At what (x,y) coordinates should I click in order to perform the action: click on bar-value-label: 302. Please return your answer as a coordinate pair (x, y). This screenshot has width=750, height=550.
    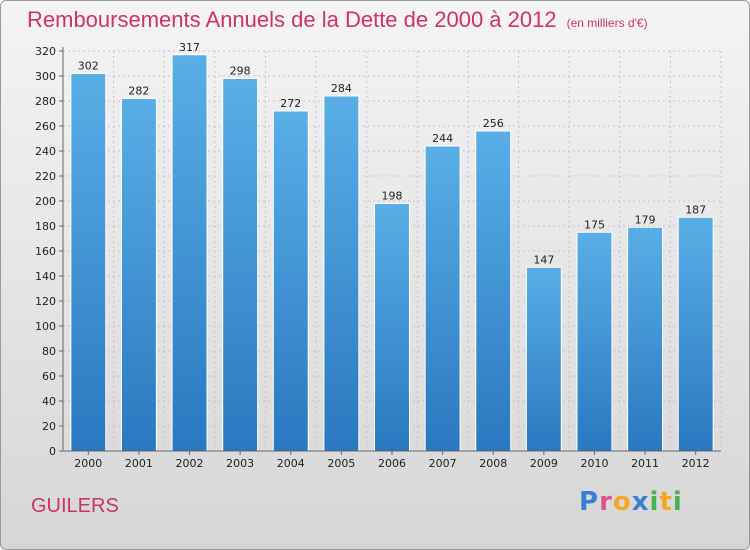
    Looking at the image, I should click on (88, 66).